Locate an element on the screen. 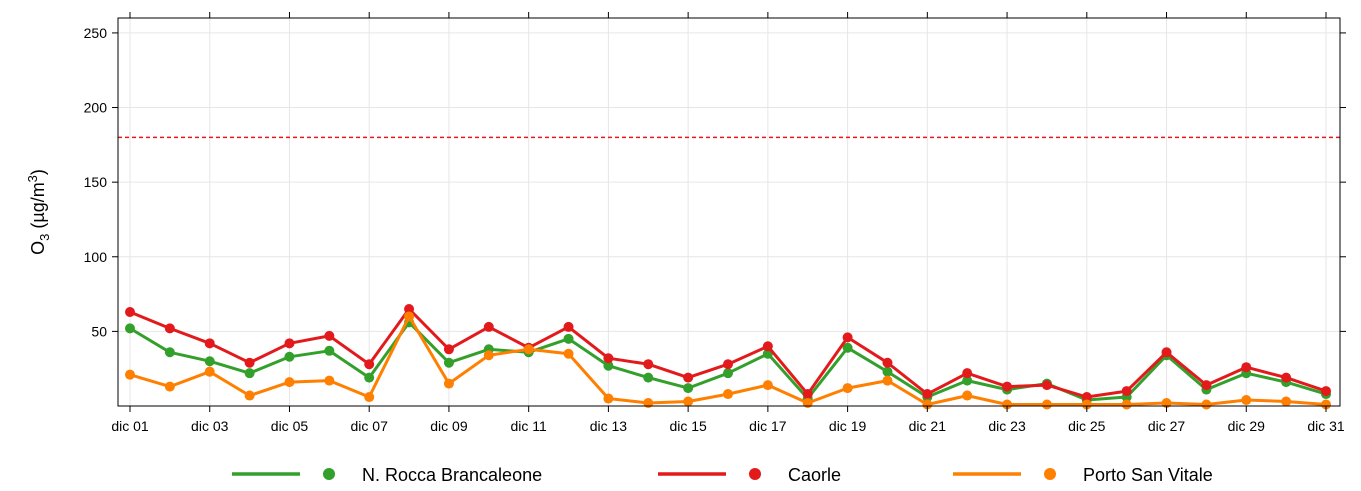 Image resolution: width=1361 pixels, height=491 pixels. x-tick-label: dic 19 is located at coordinates (848, 426).